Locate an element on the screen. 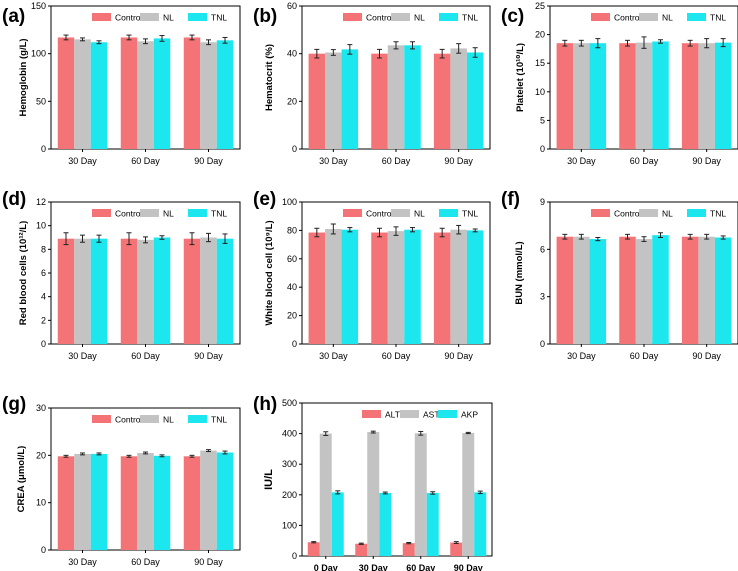 This screenshot has height=571, width=738. y-tick-label: 15 is located at coordinates (540, 63).